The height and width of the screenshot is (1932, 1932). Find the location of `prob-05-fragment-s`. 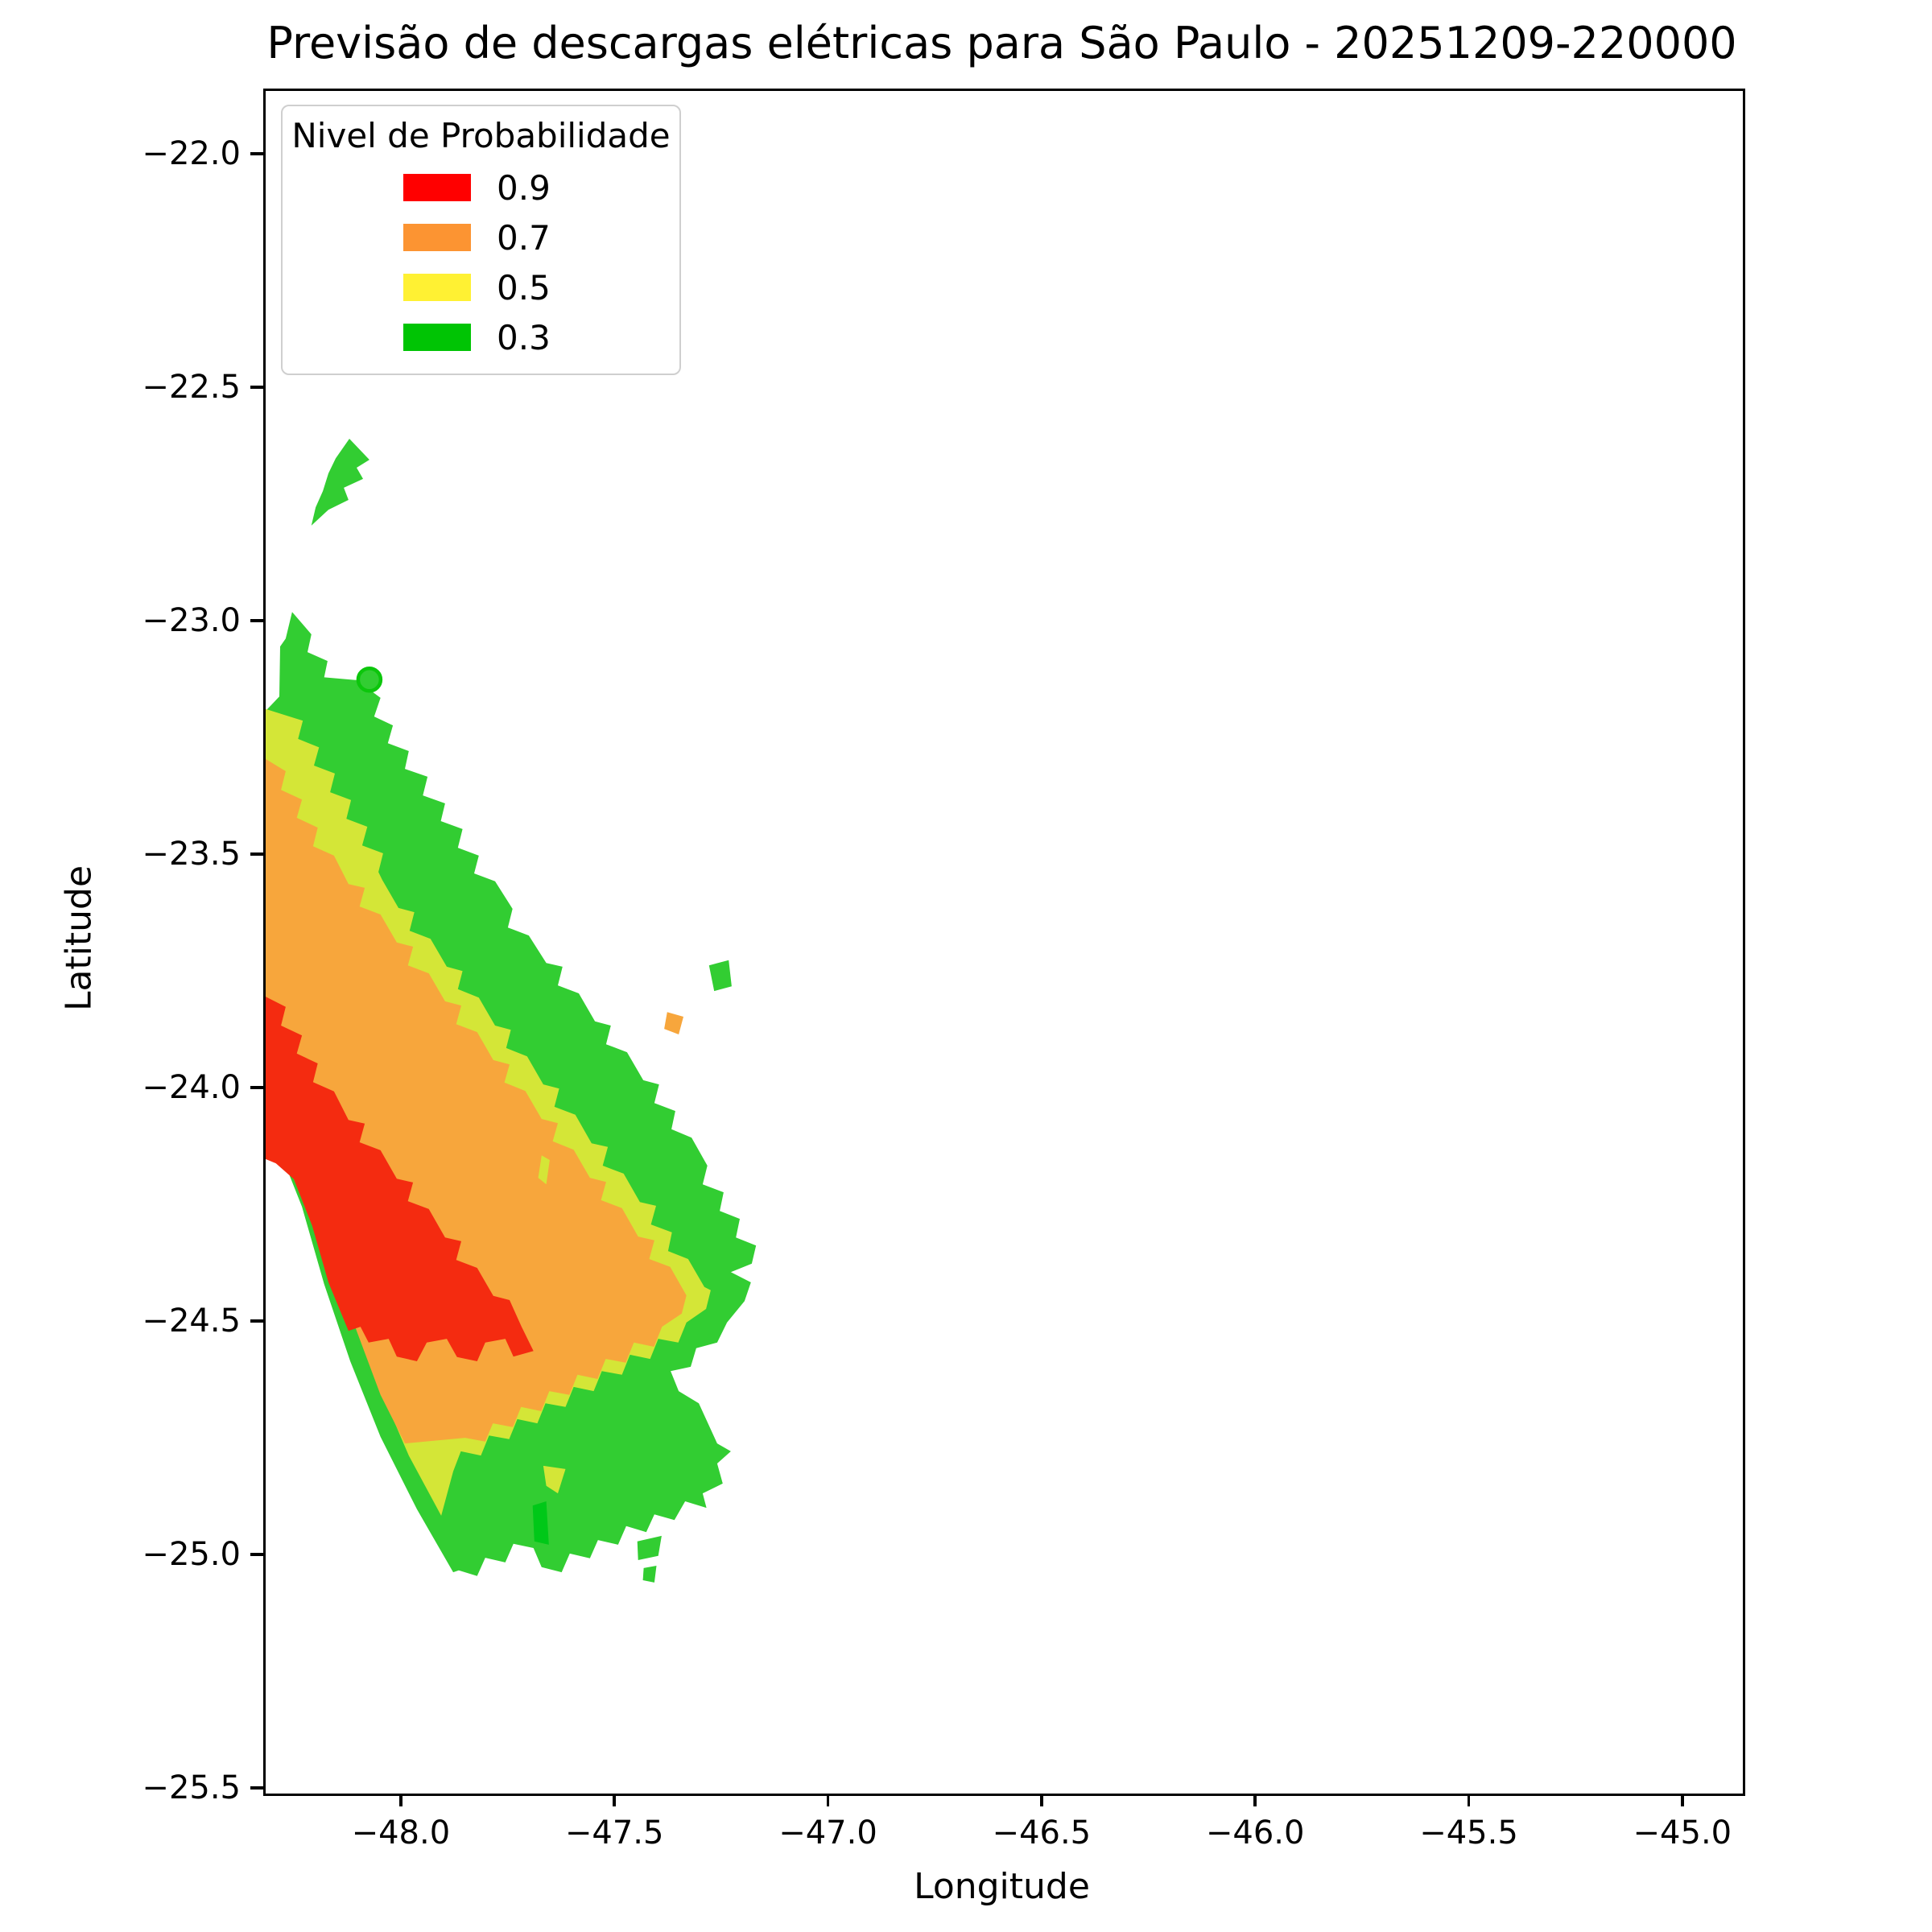

prob-05-fragment-s is located at coordinates (554, 1479).